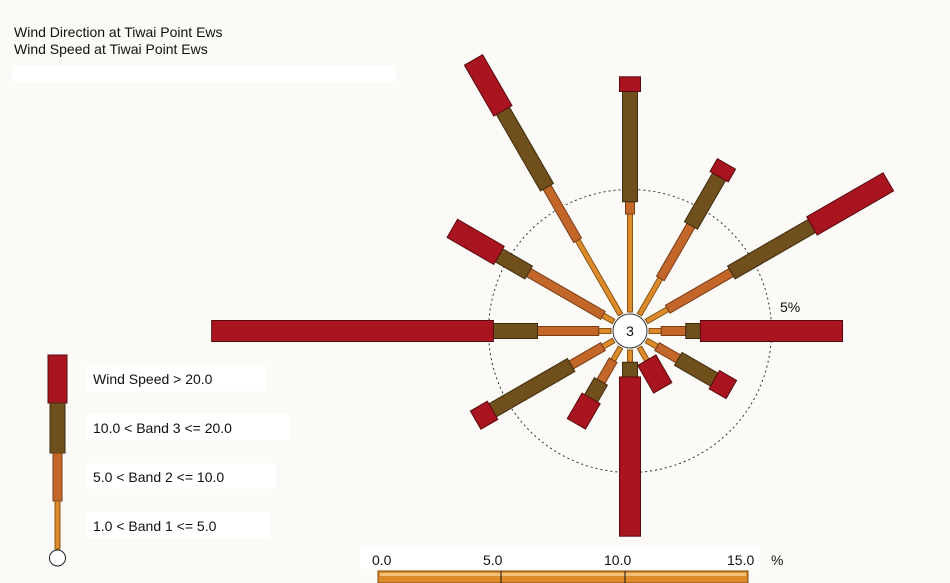 This screenshot has width=950, height=583. I want to click on petal-0-band4, so click(630, 84).